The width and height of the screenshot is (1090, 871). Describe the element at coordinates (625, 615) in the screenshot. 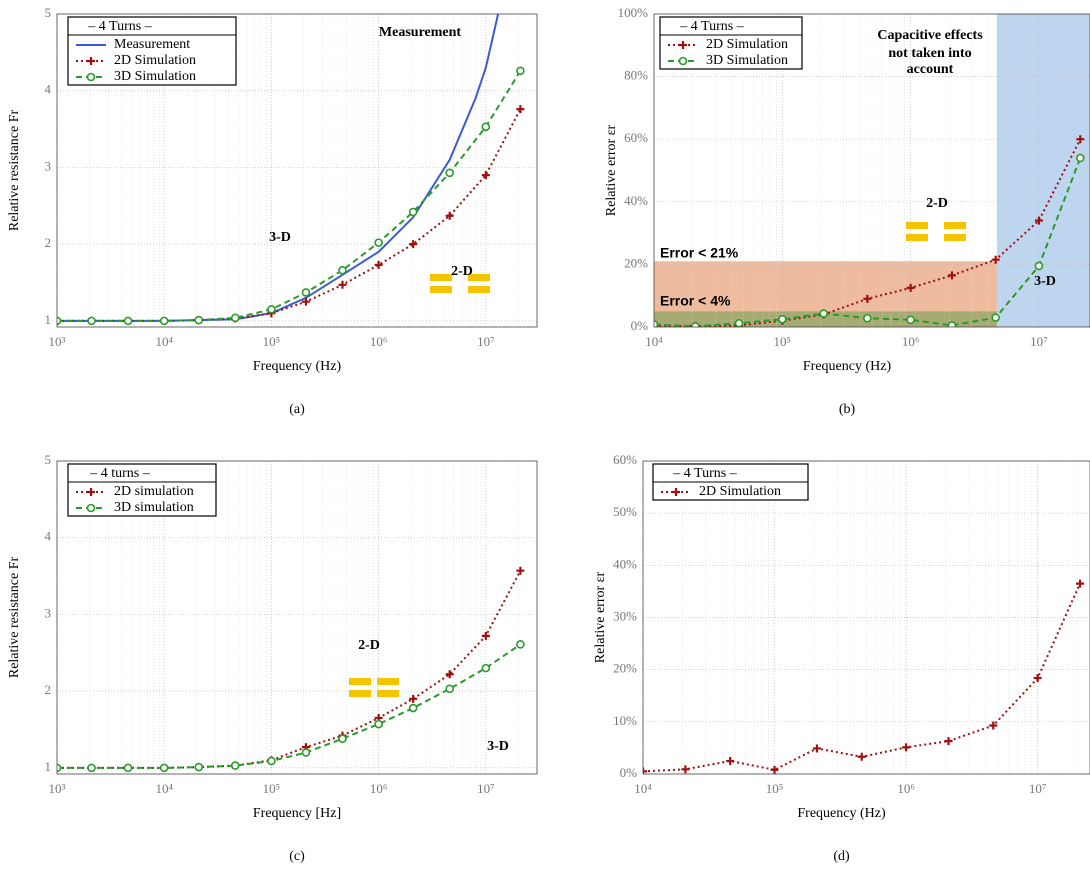

I see `y-tick-label: 30%` at that location.